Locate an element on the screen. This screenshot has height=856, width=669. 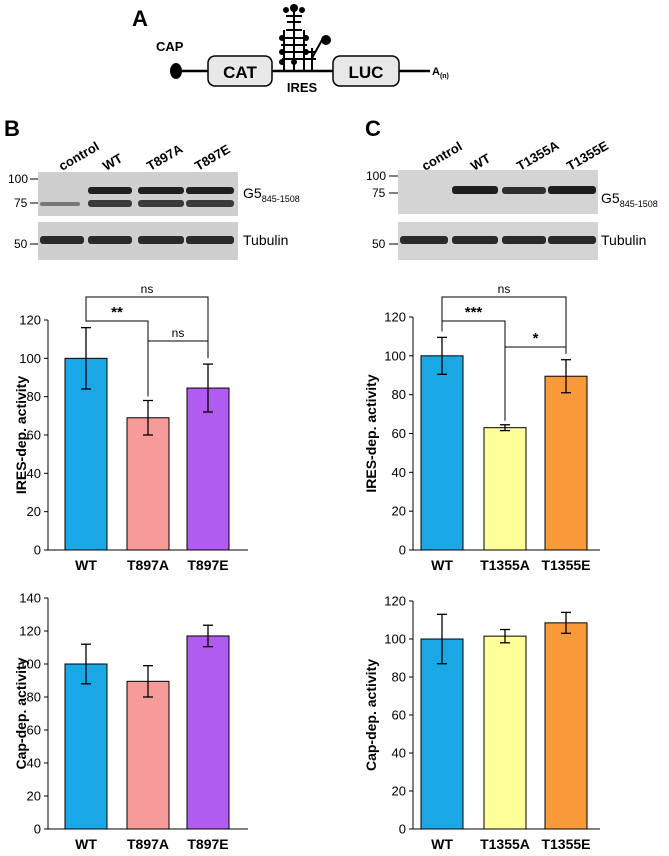
blot-b-lane-label: T897E is located at coordinates (212, 157).